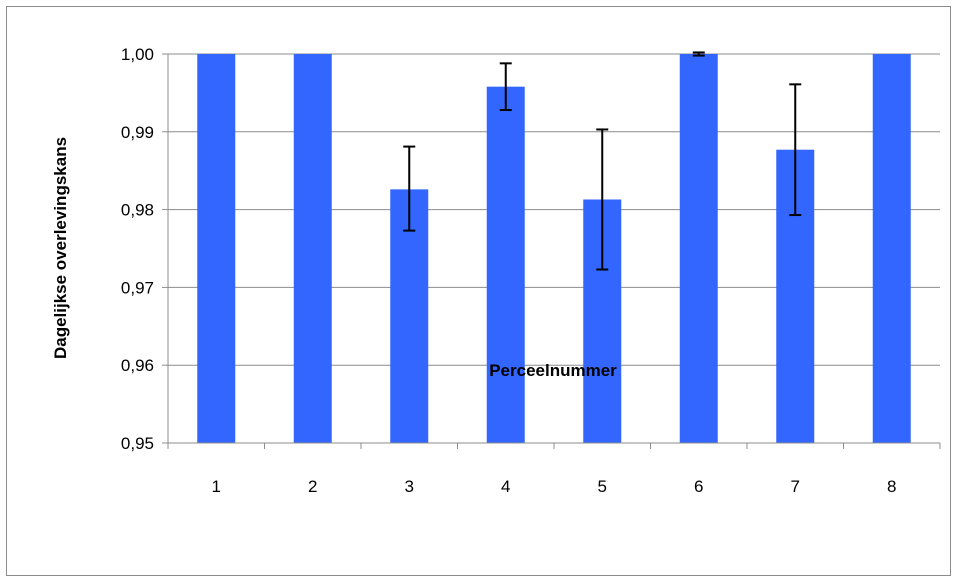 The image size is (960, 583). Describe the element at coordinates (891, 486) in the screenshot. I see `x-tick-label: 8` at that location.